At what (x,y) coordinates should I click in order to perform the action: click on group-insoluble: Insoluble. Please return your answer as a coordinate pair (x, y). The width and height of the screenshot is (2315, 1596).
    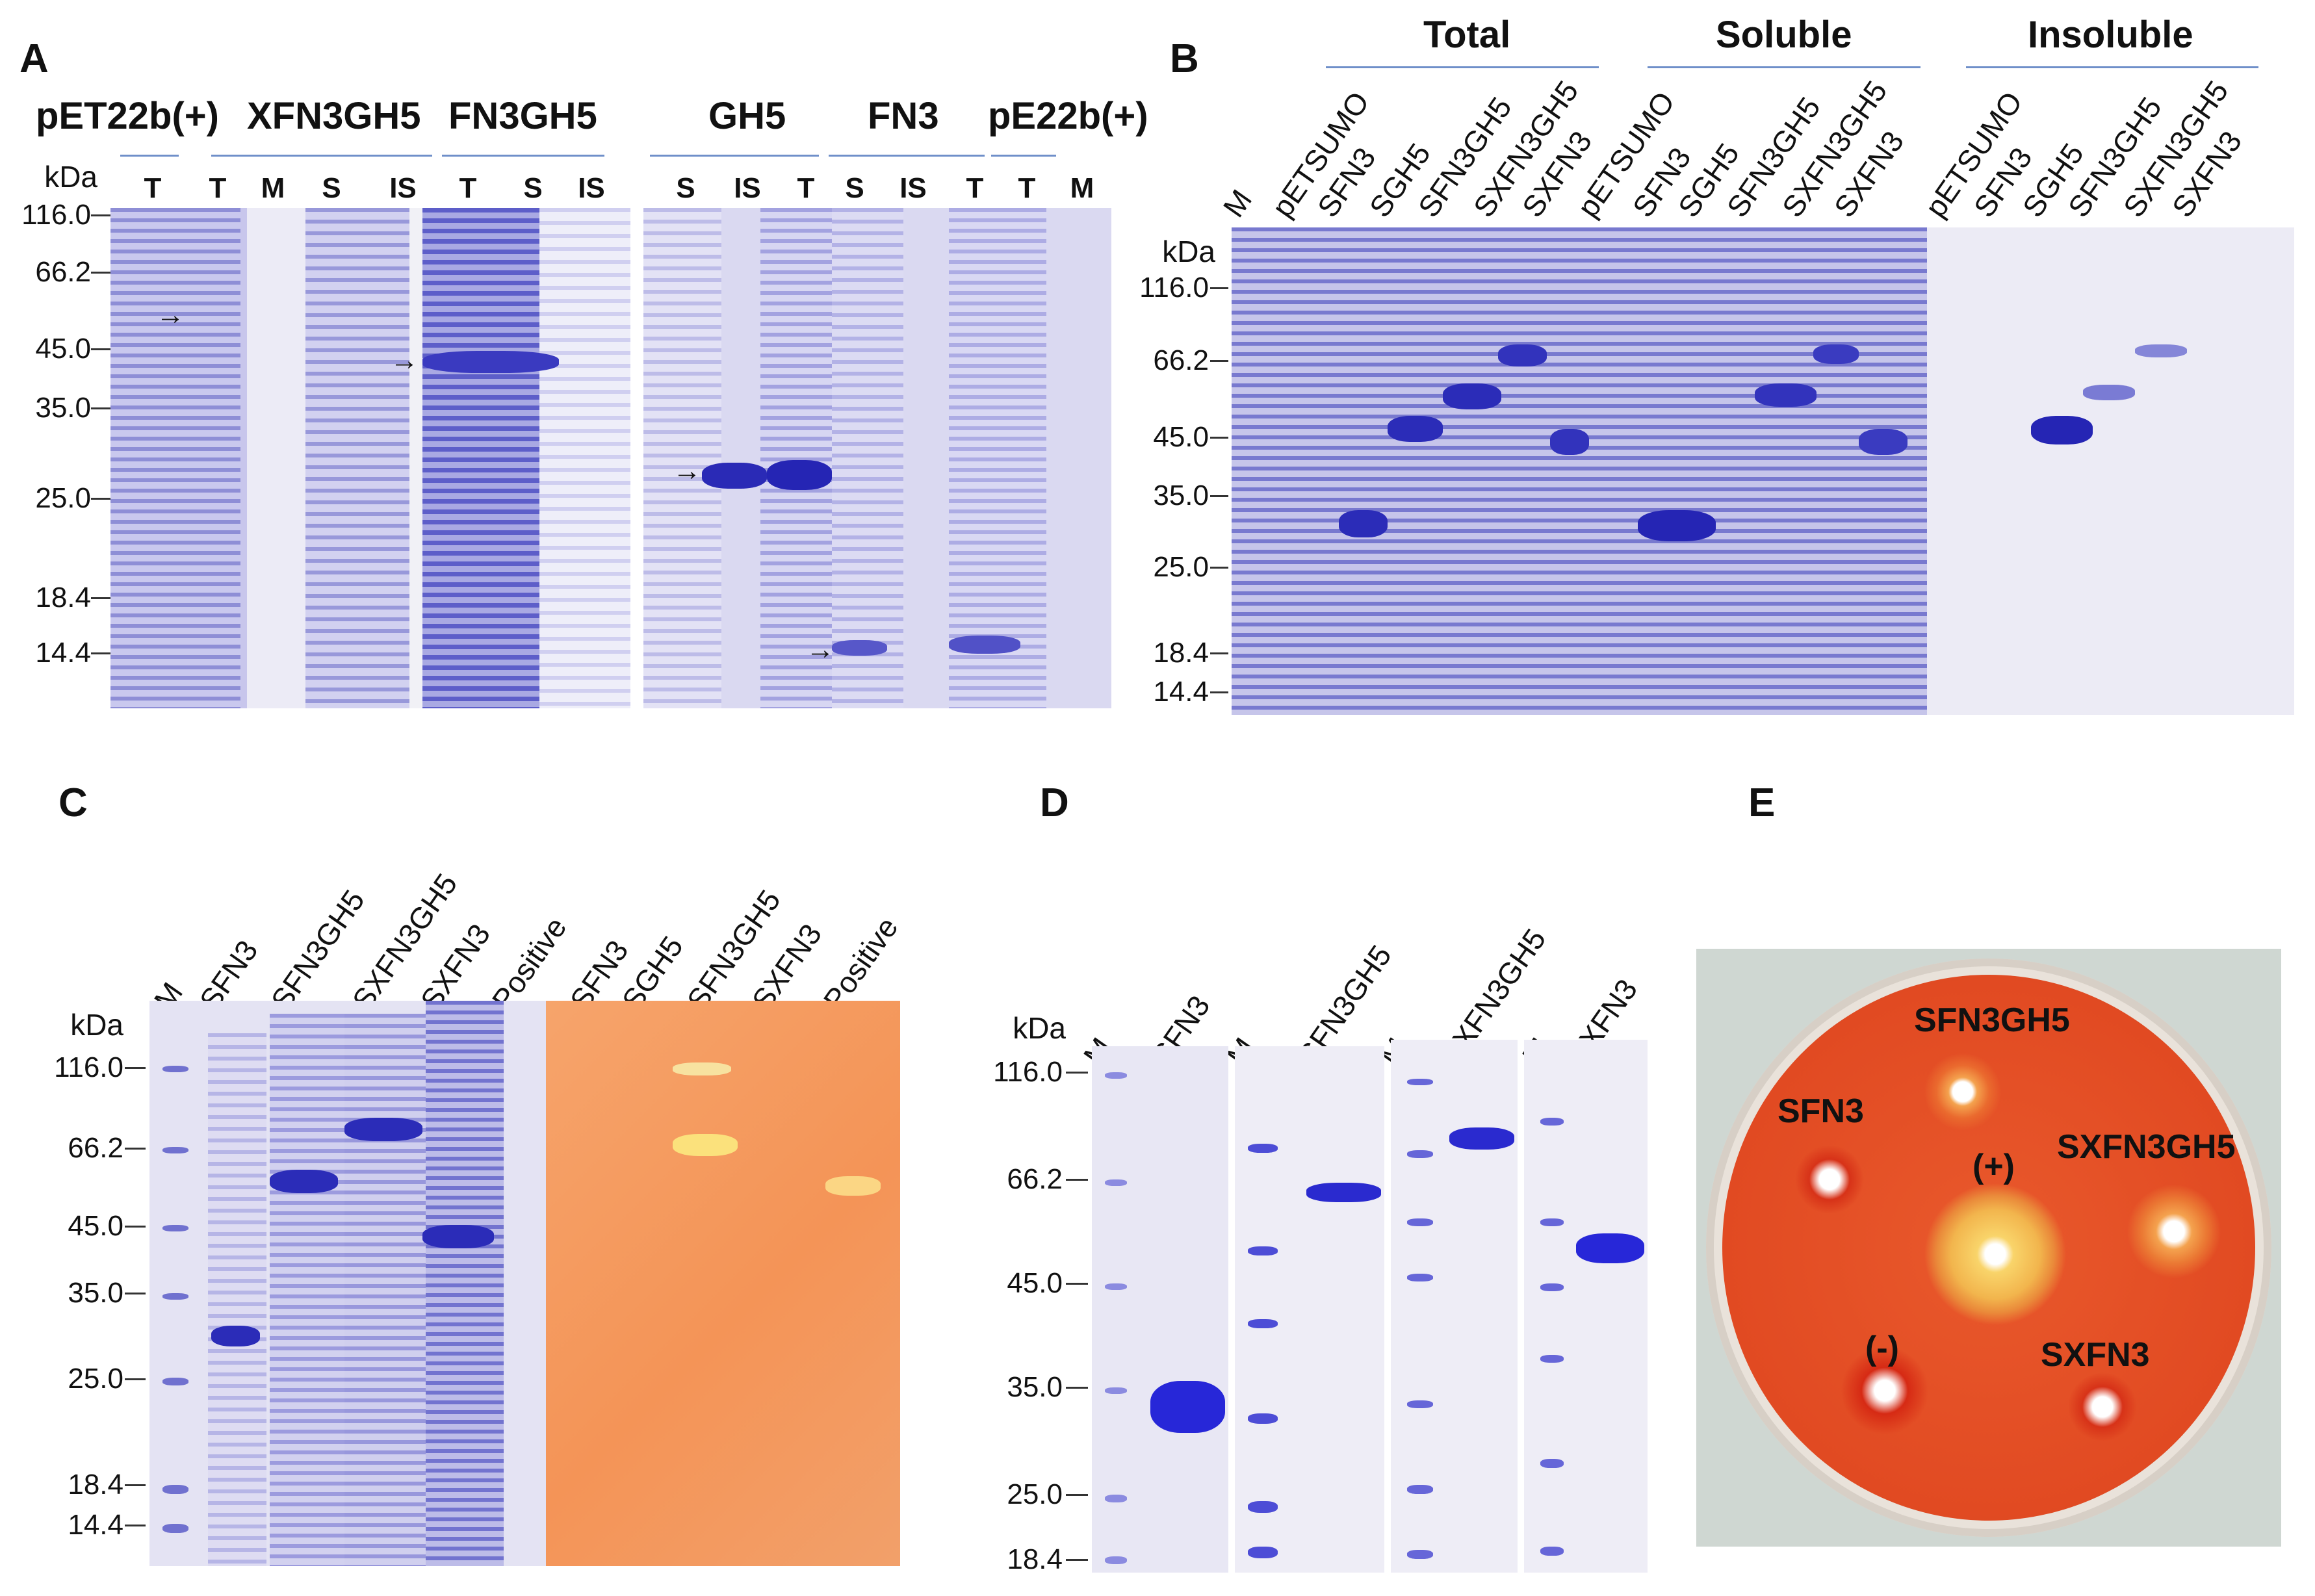
    Looking at the image, I should click on (2110, 35).